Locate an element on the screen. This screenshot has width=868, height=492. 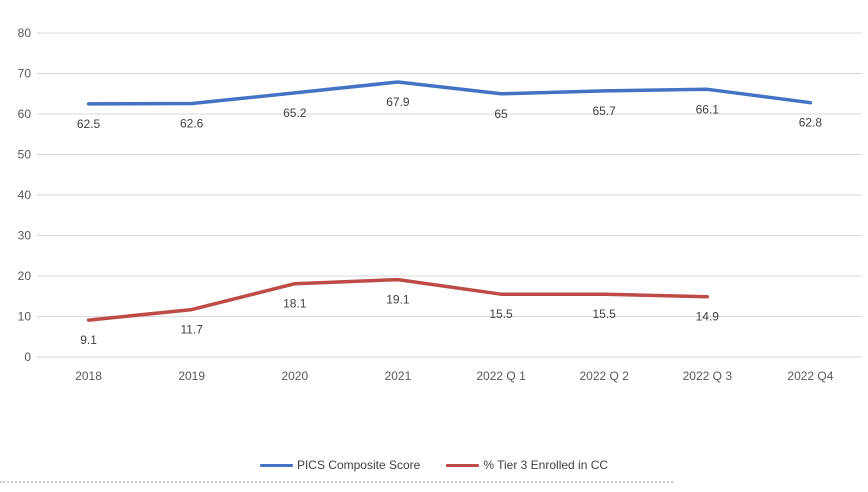
x-axis-tick-label: 2020 is located at coordinates (294, 376).